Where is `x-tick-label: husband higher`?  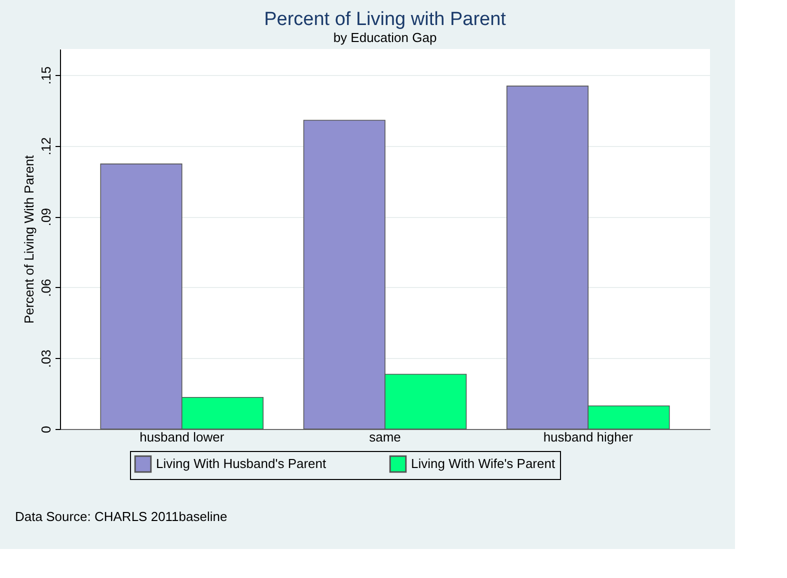 x-tick-label: husband higher is located at coordinates (588, 437).